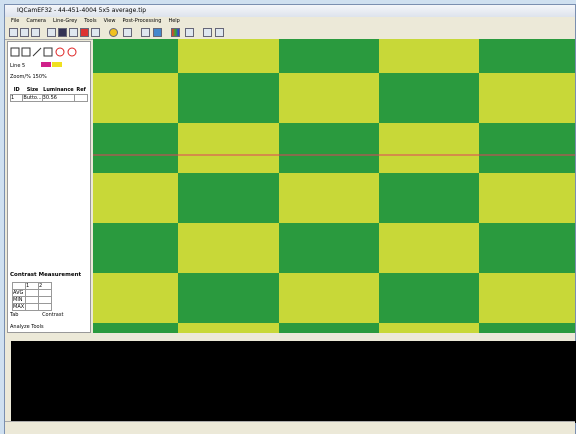  I want to click on zoom-row: Zoom/% 150%, so click(28, 77).